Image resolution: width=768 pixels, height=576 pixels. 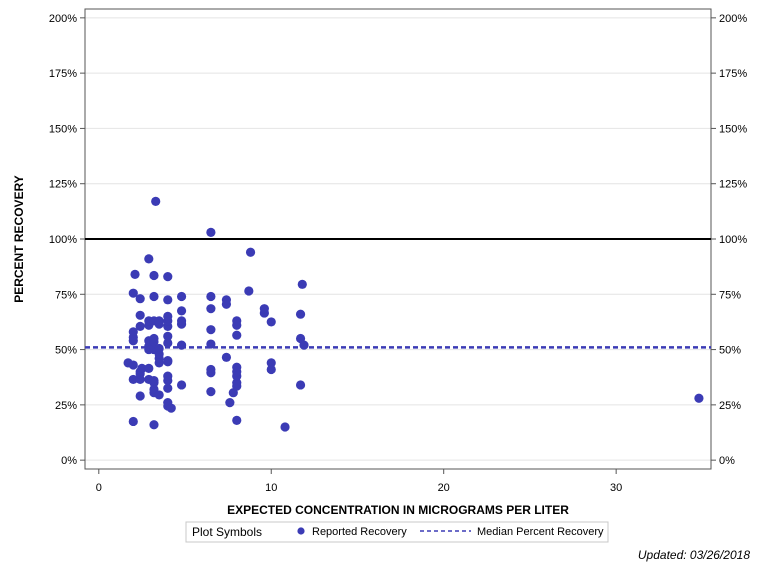 What do you see at coordinates (63, 240) in the screenshot?
I see `y-tick-label-left: 100%` at bounding box center [63, 240].